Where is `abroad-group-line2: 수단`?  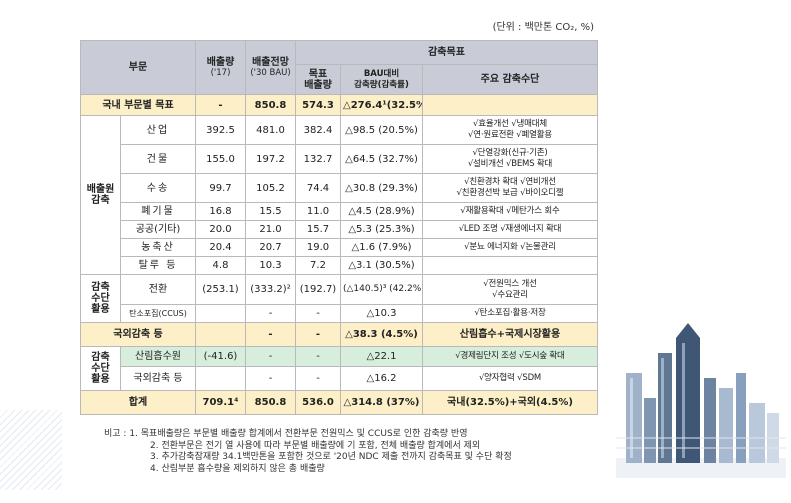 abroad-group-line2: 수단 is located at coordinates (100, 368).